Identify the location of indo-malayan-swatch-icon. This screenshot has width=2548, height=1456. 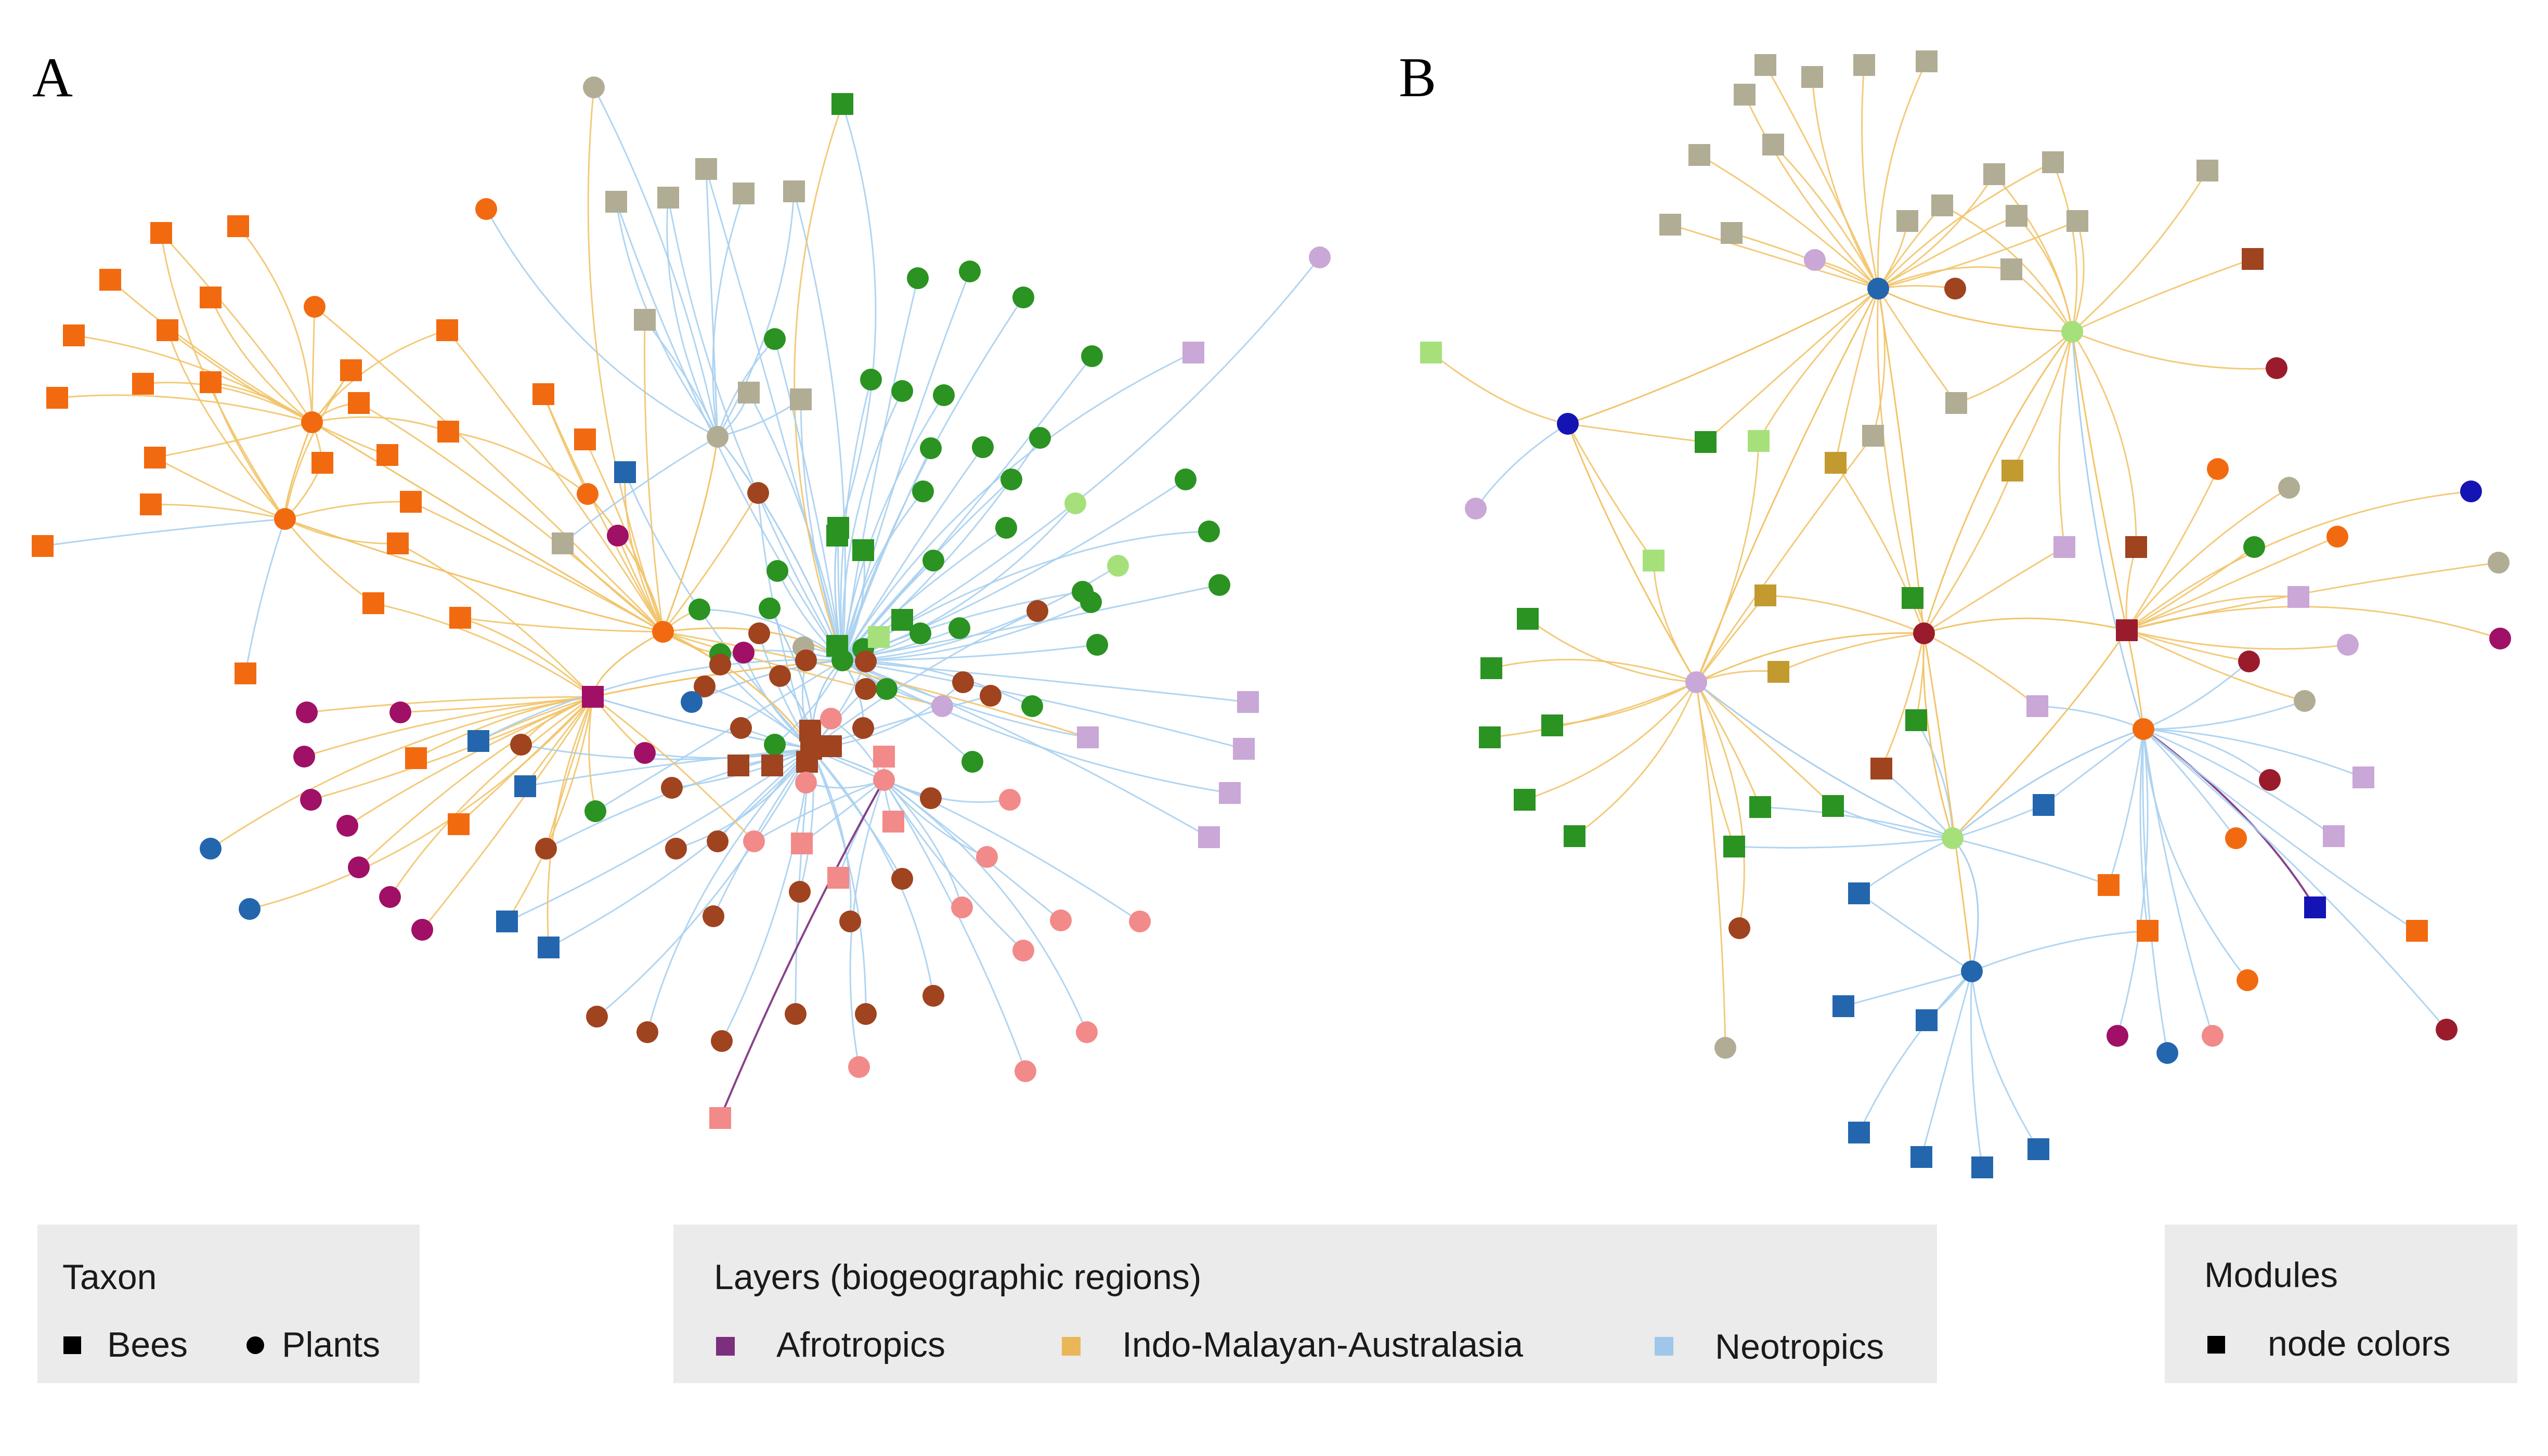
(1072, 1347).